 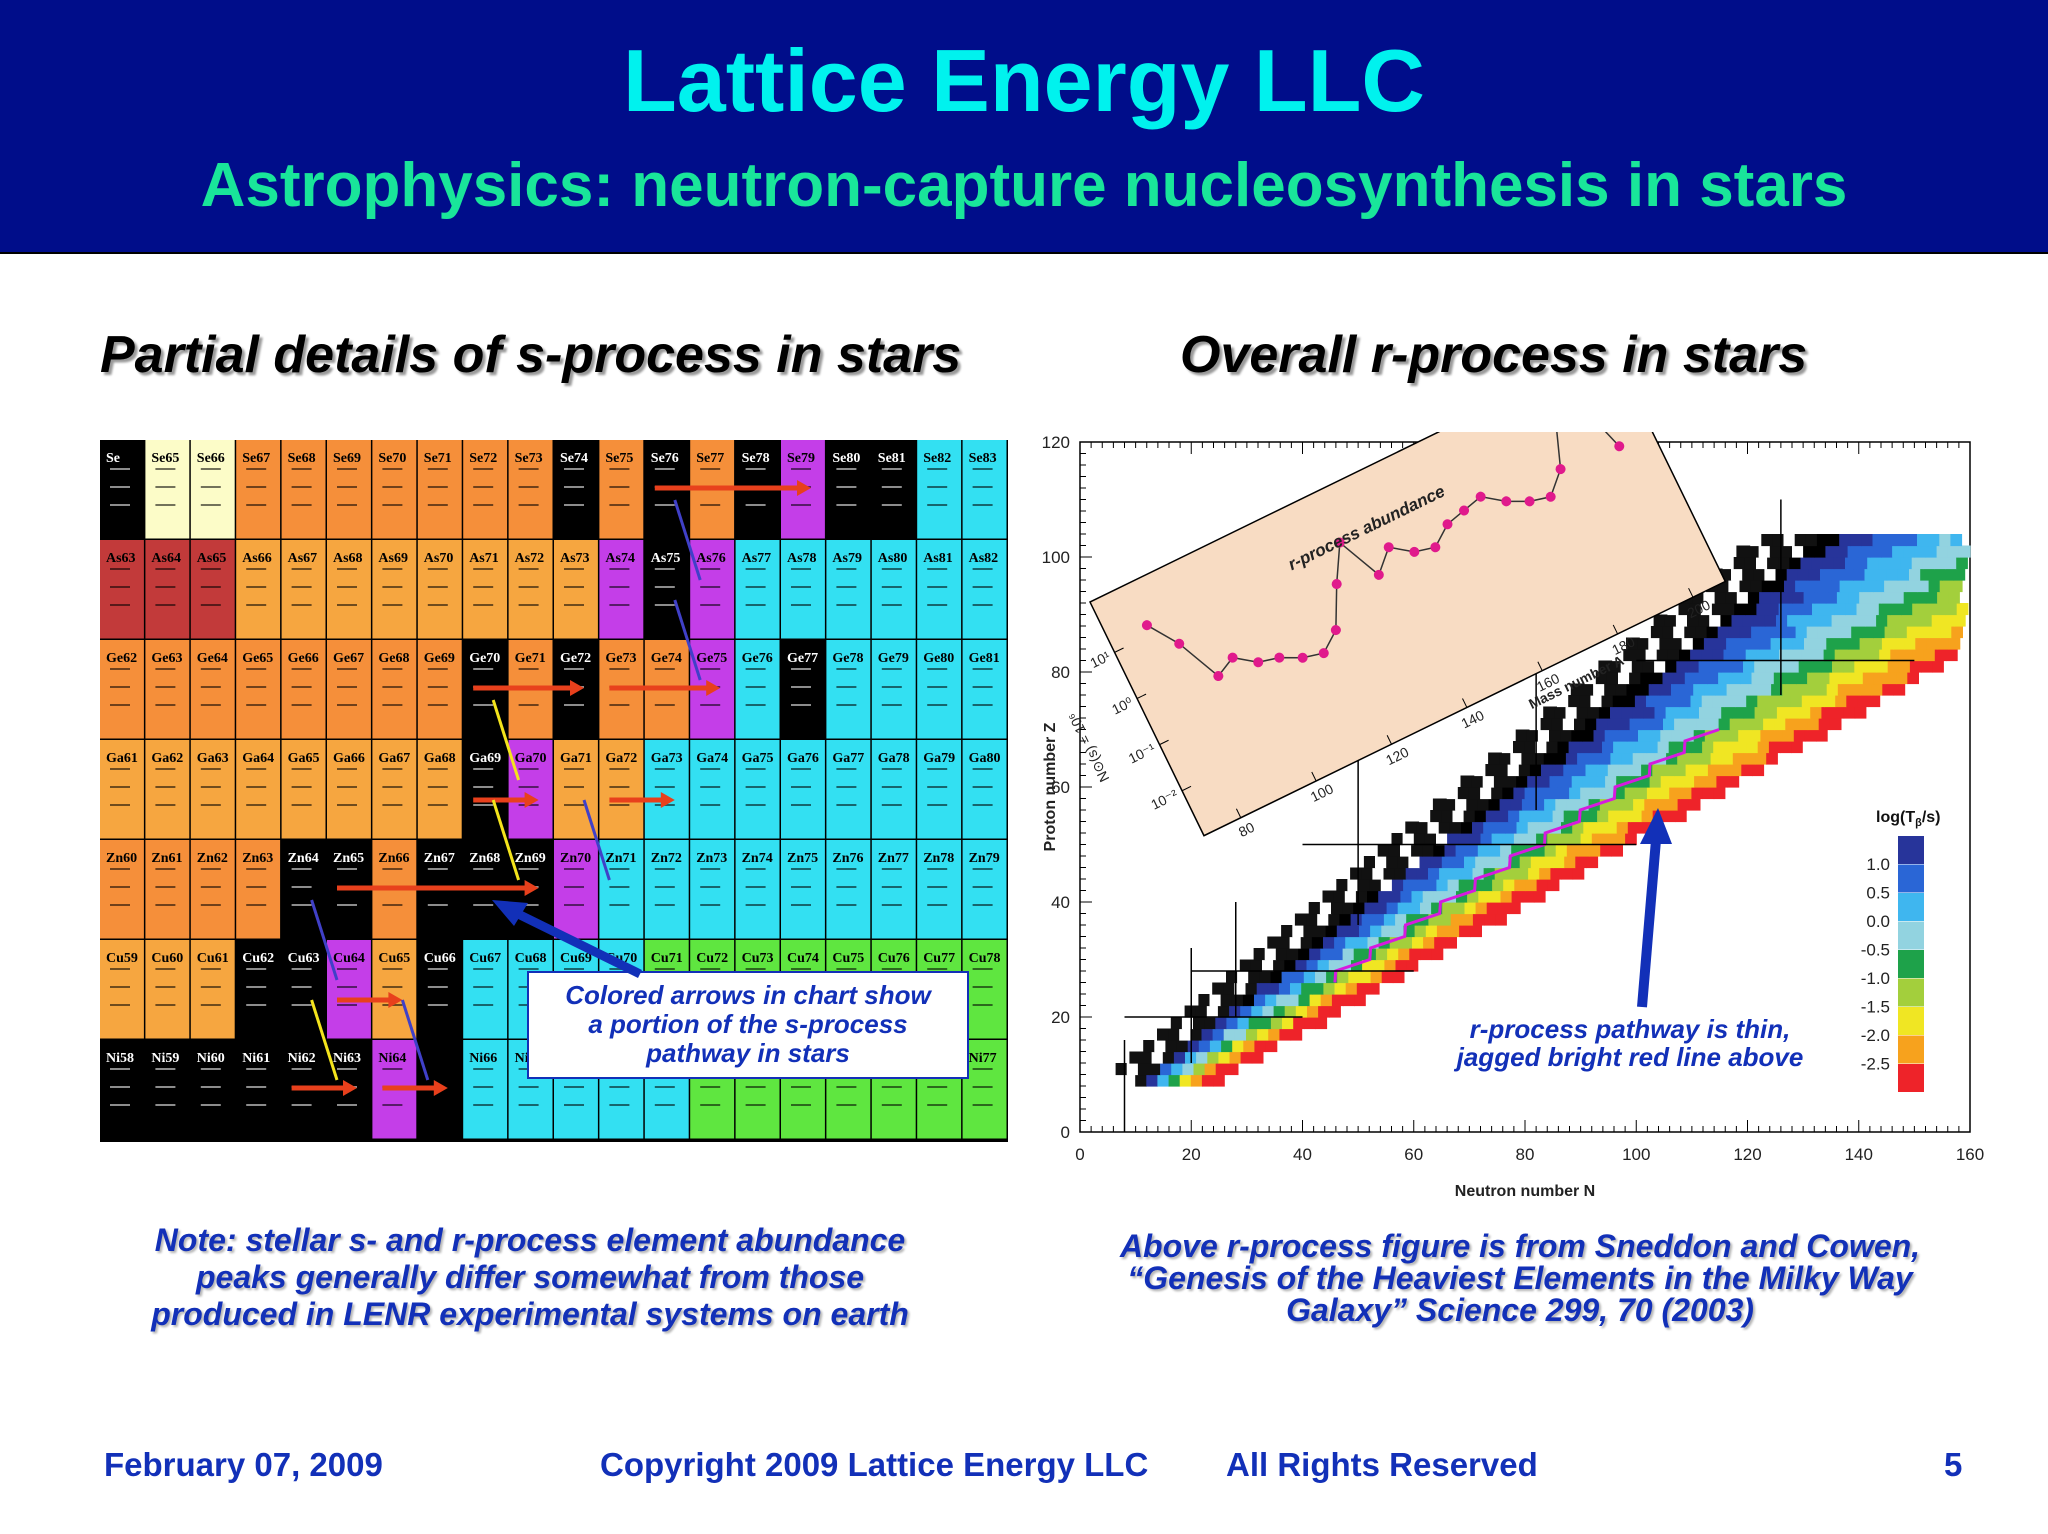 I want to click on nuclide-label: Ge65, so click(x=257, y=658).